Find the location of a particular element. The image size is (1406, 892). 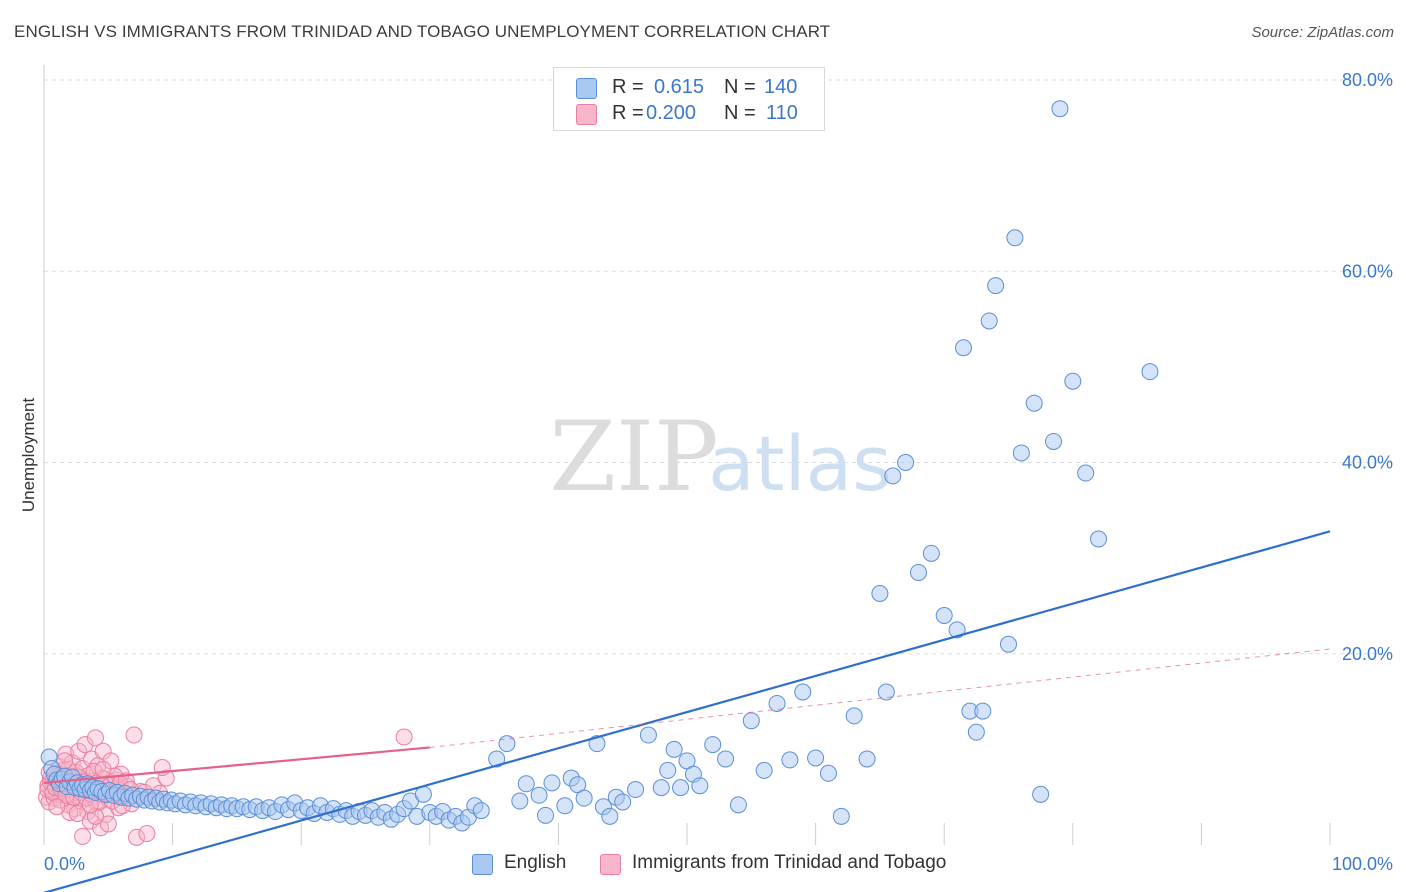

stats-legend: R = 0.615 N = 140 R = 0.200 N = 110 is located at coordinates (689, 99).